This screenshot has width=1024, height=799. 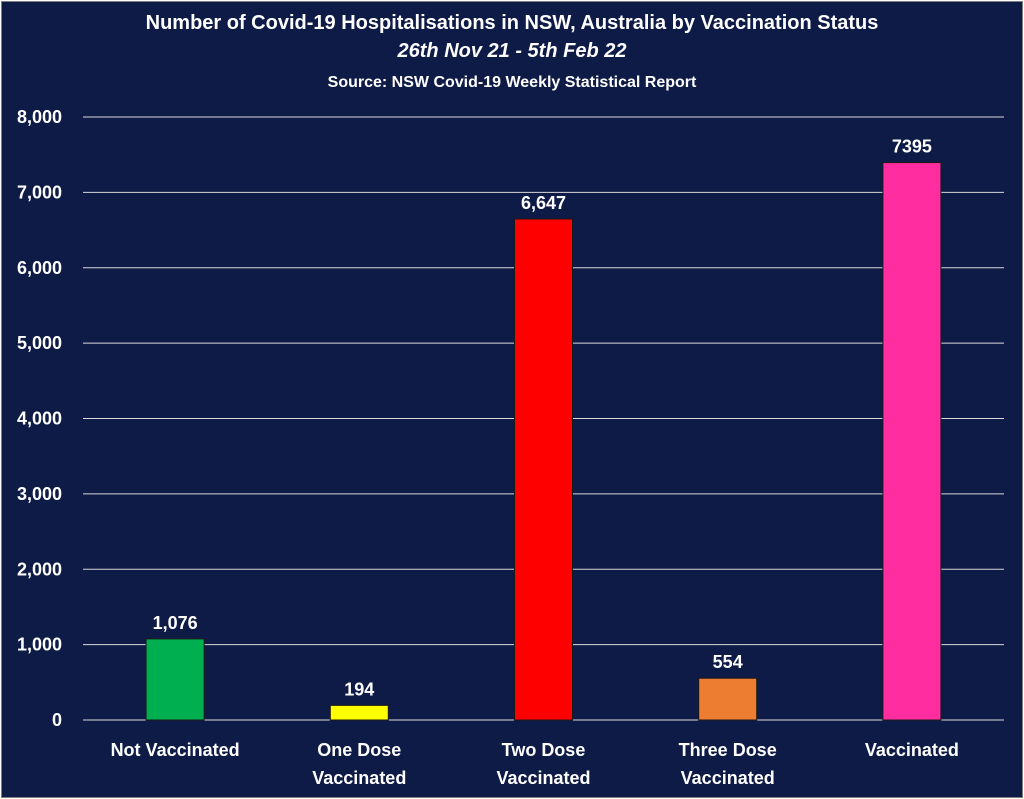 What do you see at coordinates (57, 720) in the screenshot?
I see `y-tick-label: 0` at bounding box center [57, 720].